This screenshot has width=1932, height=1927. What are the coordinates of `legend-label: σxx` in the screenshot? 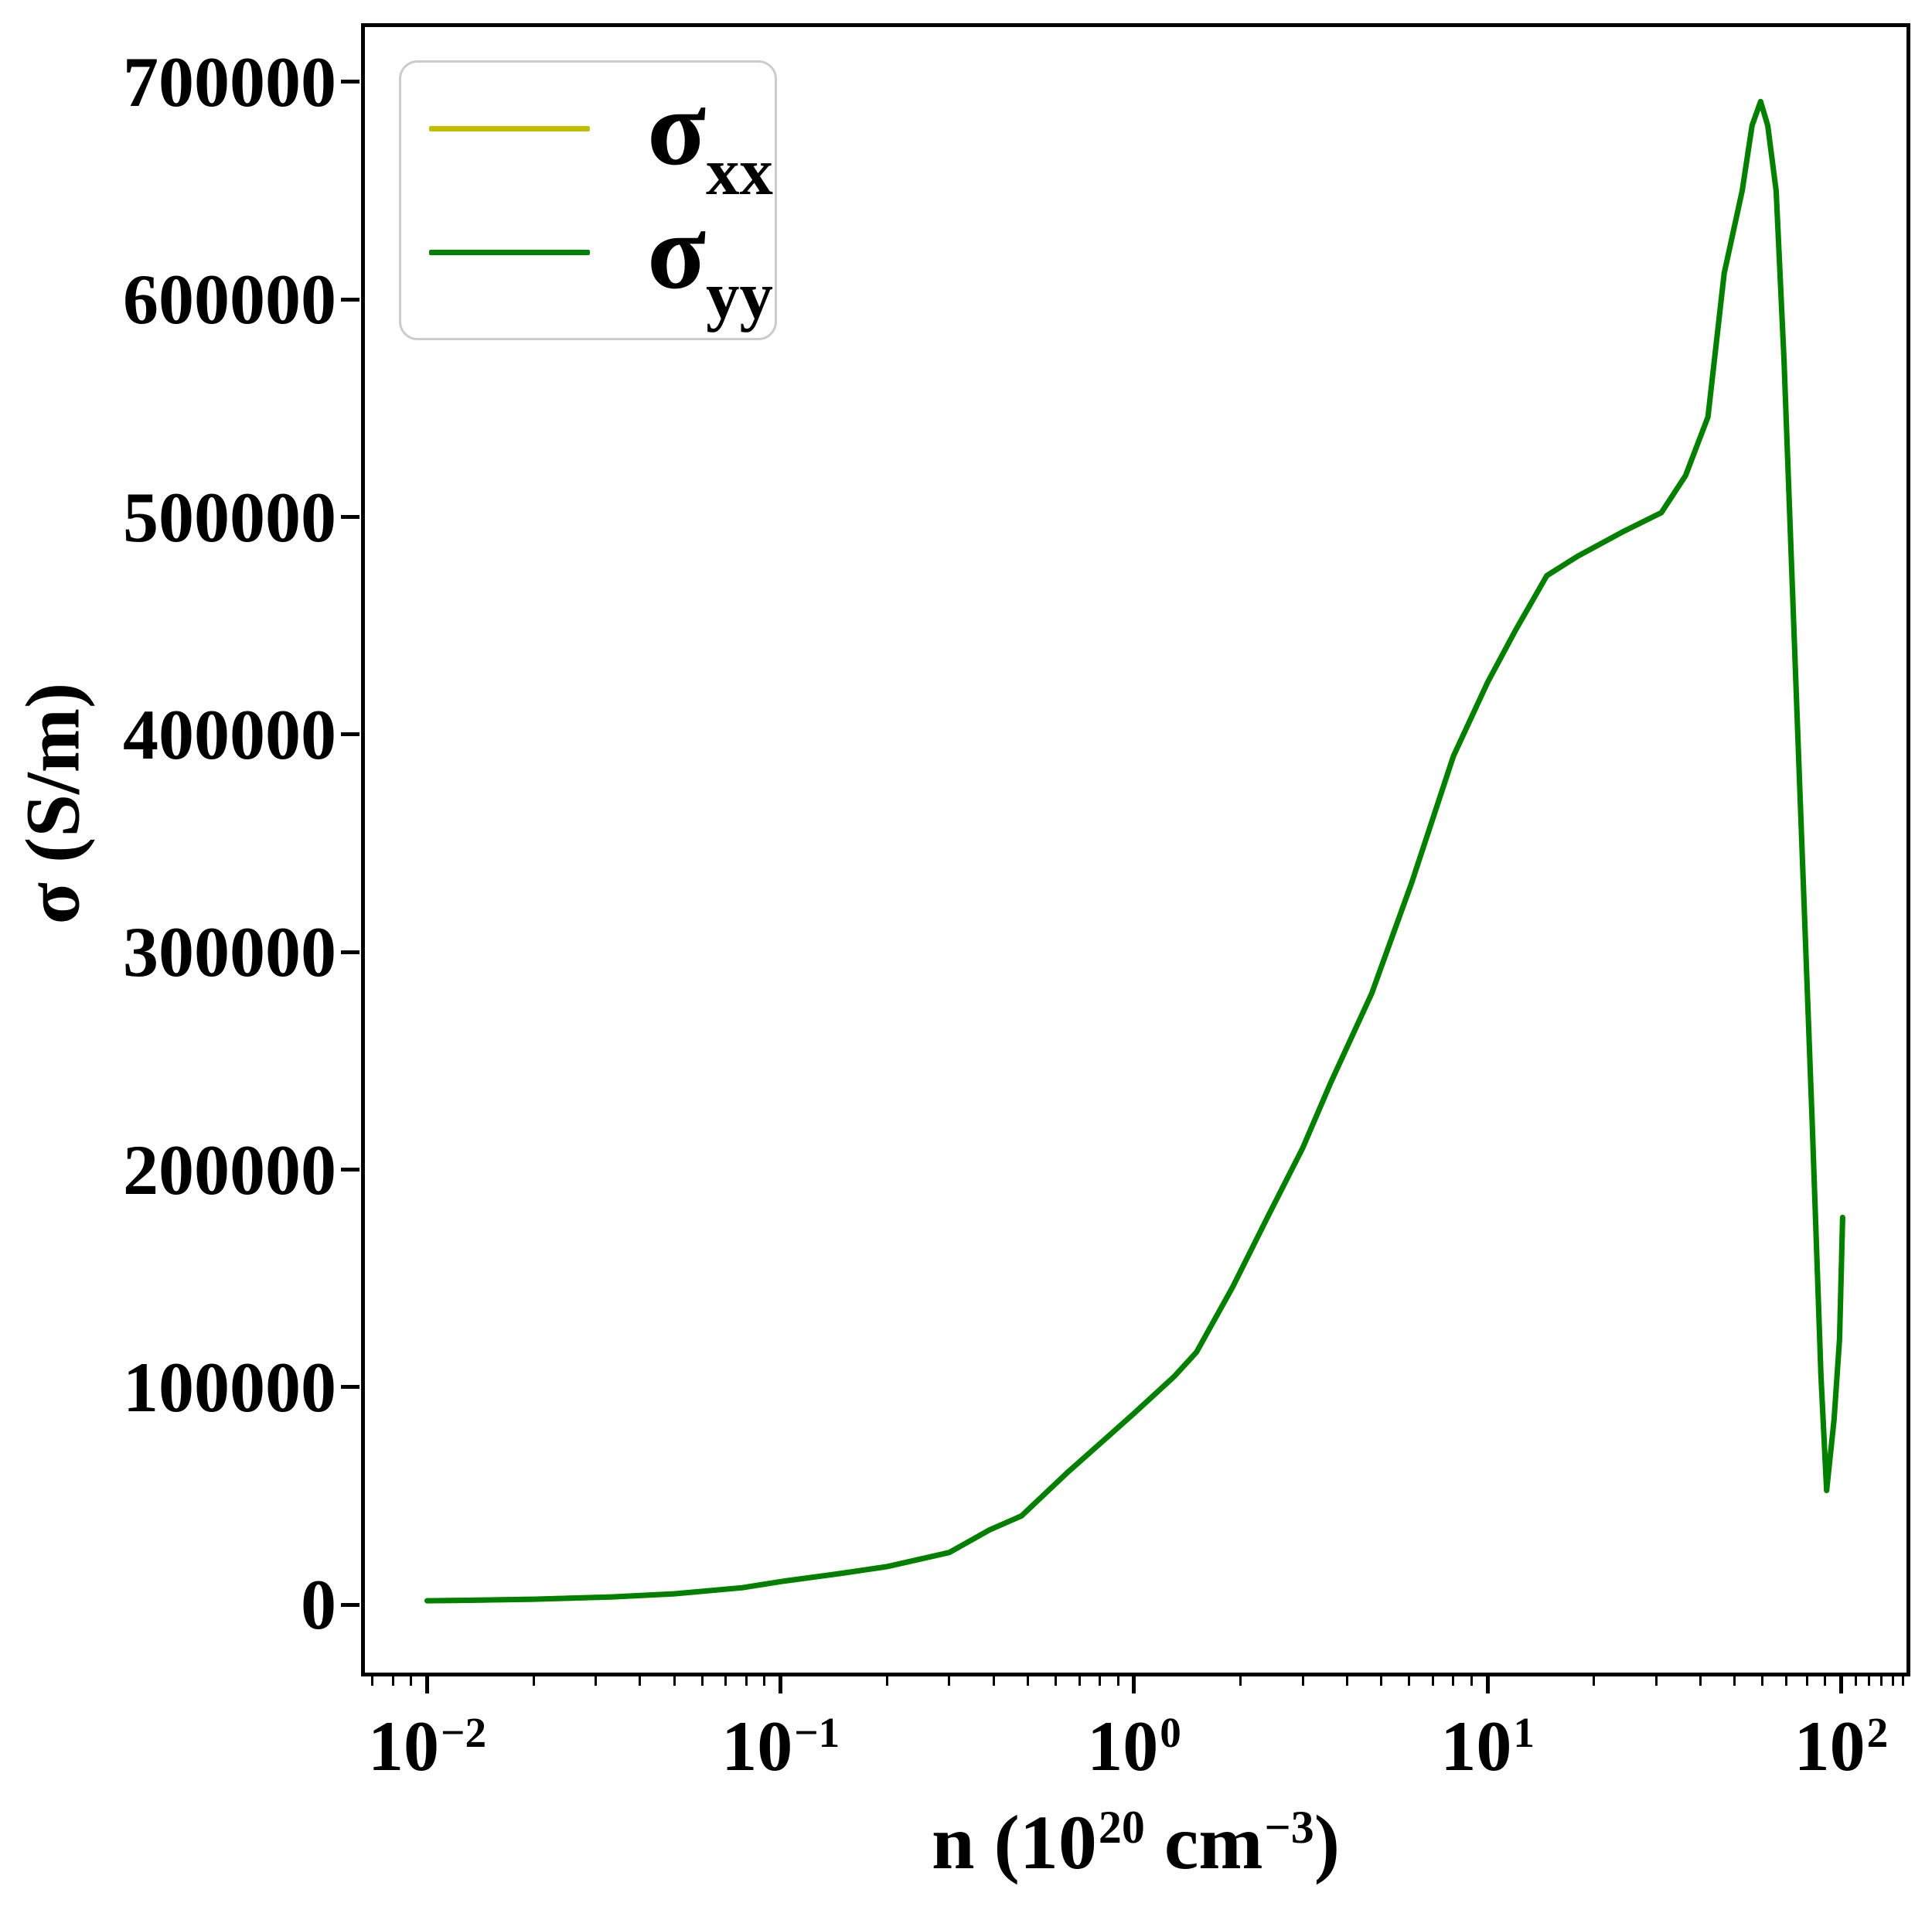 It's located at (710, 139).